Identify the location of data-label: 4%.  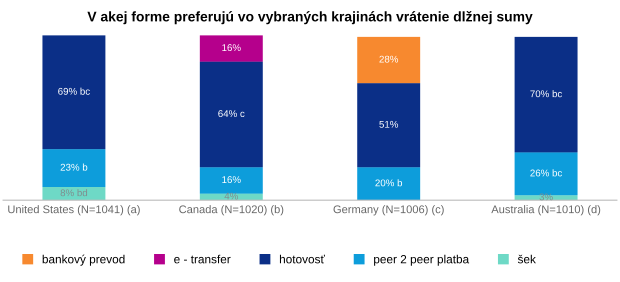
(231, 196).